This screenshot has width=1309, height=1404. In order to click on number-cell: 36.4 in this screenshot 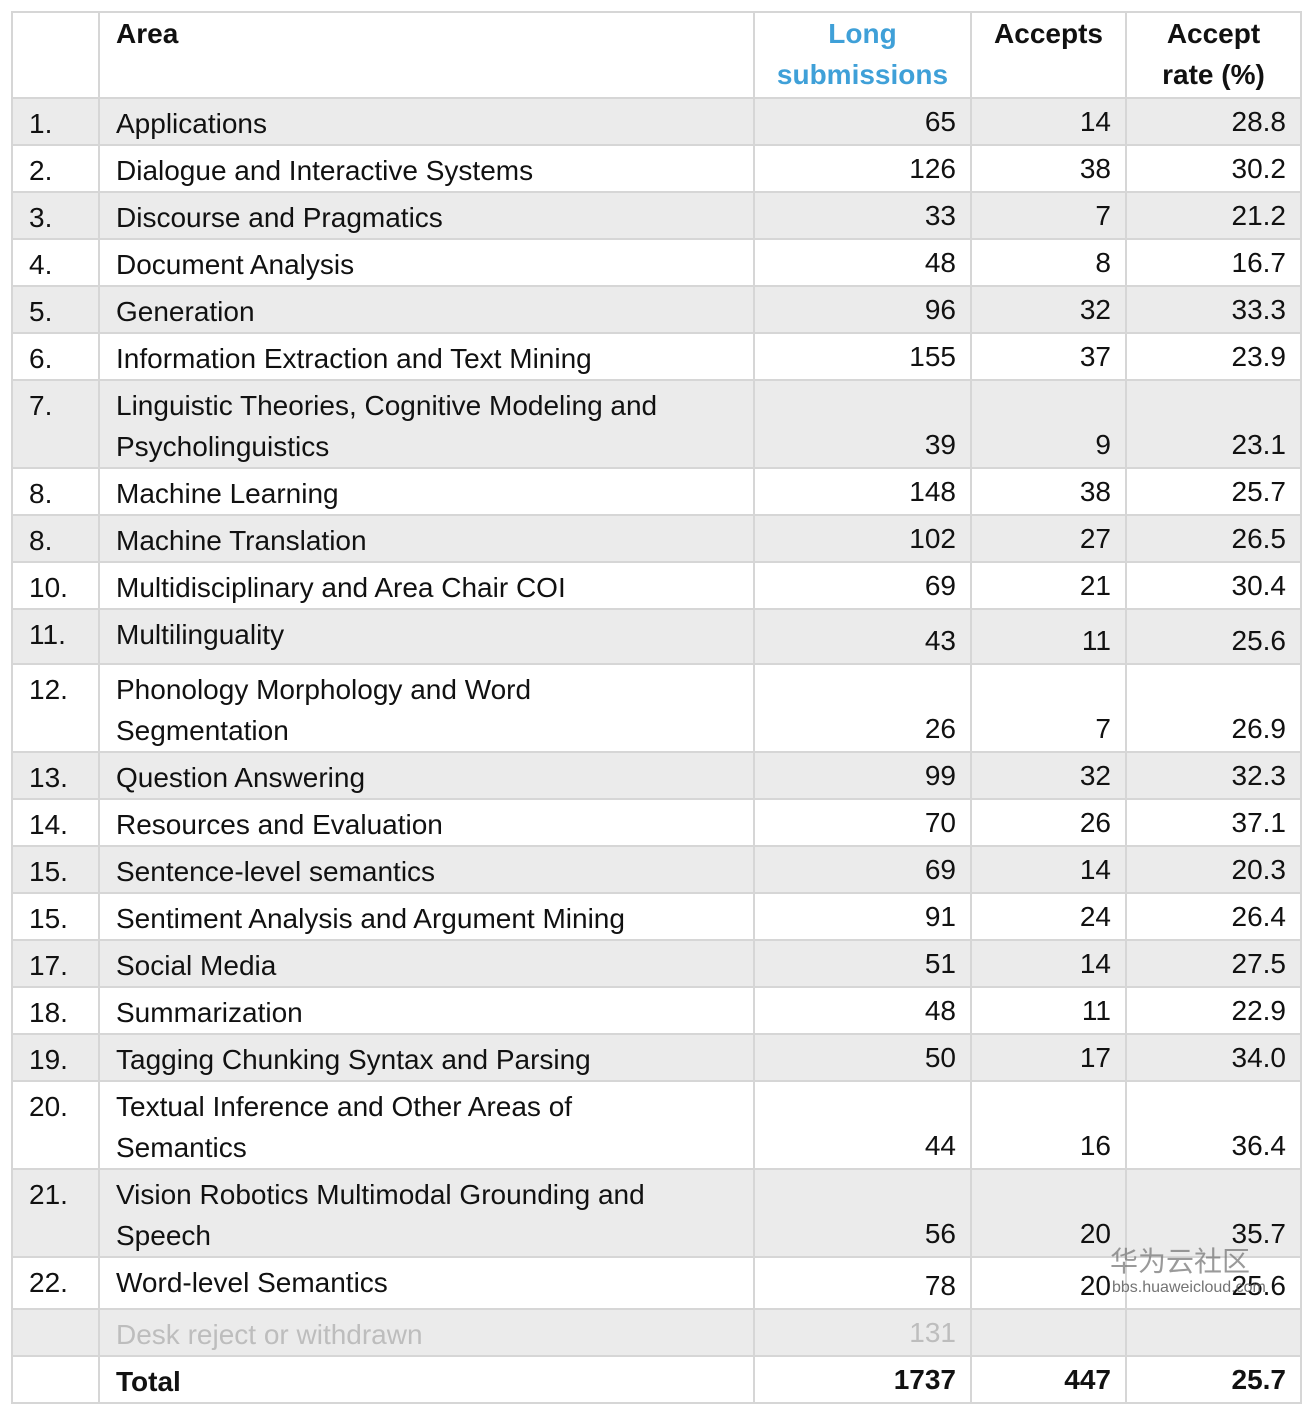, I will do `click(1213, 1125)`.